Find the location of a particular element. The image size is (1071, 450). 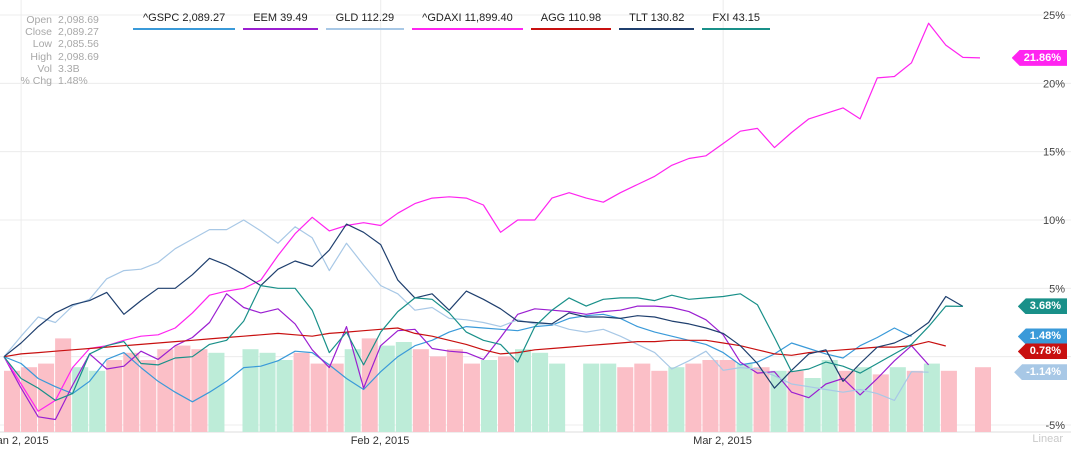

legend-item-tlt: TLT 130.82 is located at coordinates (657, 20).